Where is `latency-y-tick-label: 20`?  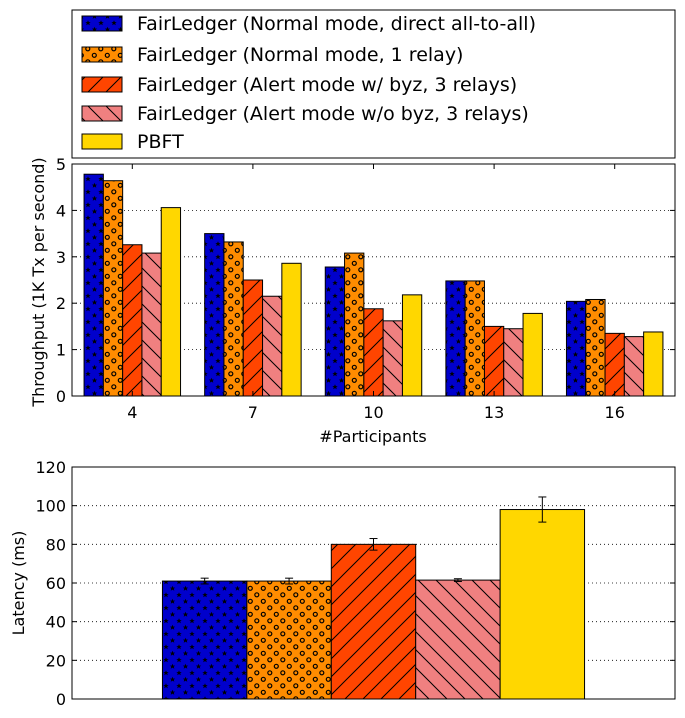 latency-y-tick-label: 20 is located at coordinates (56, 660).